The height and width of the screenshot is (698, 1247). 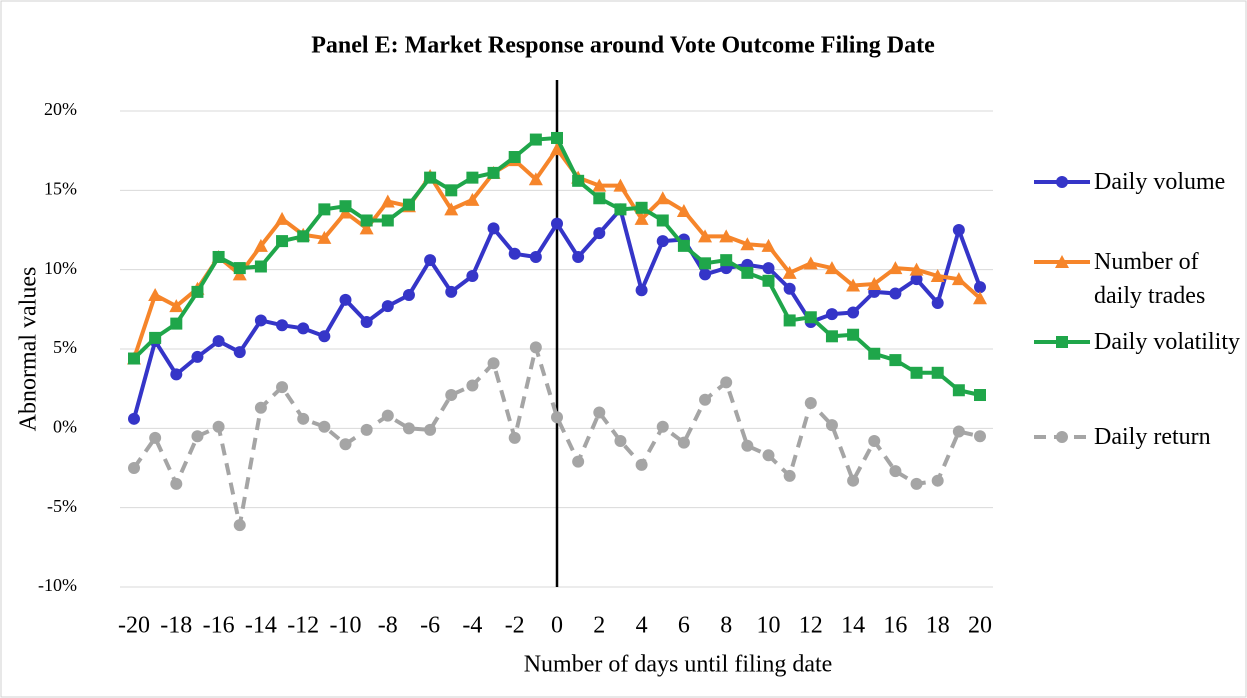 What do you see at coordinates (895, 626) in the screenshot?
I see `x-tick-label: 16` at bounding box center [895, 626].